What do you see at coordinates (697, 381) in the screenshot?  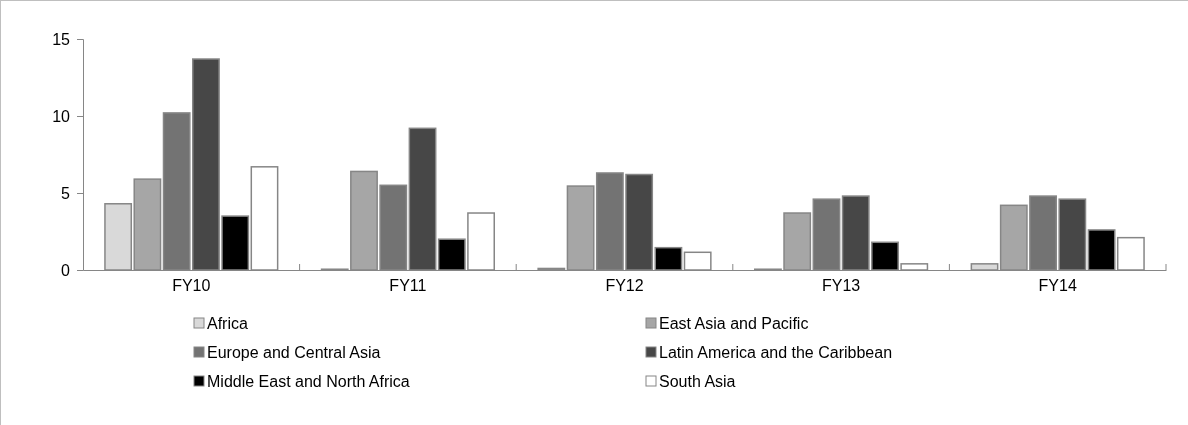 I see `legend-label: South Asia` at bounding box center [697, 381].